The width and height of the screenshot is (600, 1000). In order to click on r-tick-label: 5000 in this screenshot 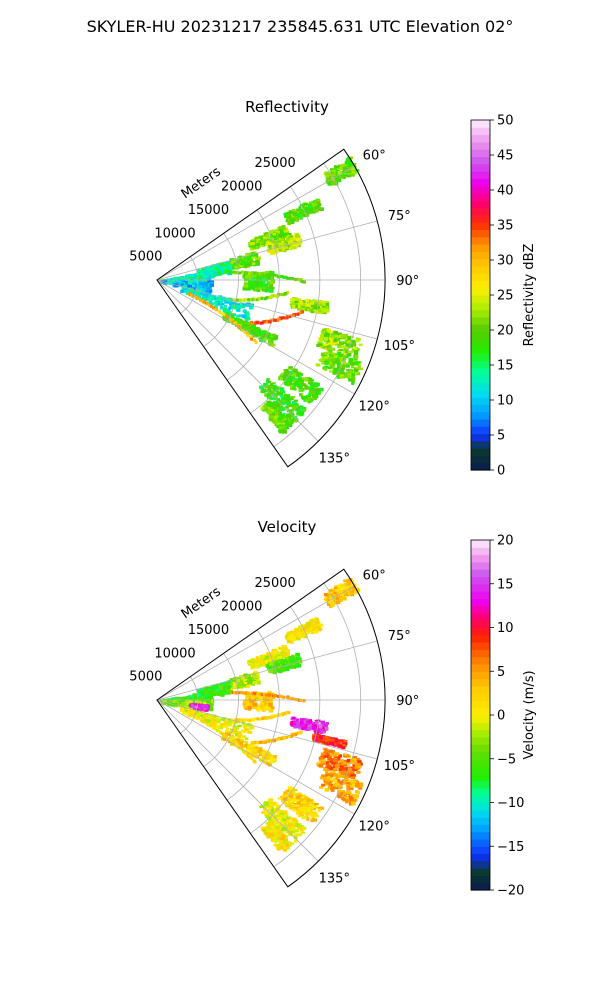, I will do `click(145, 257)`.